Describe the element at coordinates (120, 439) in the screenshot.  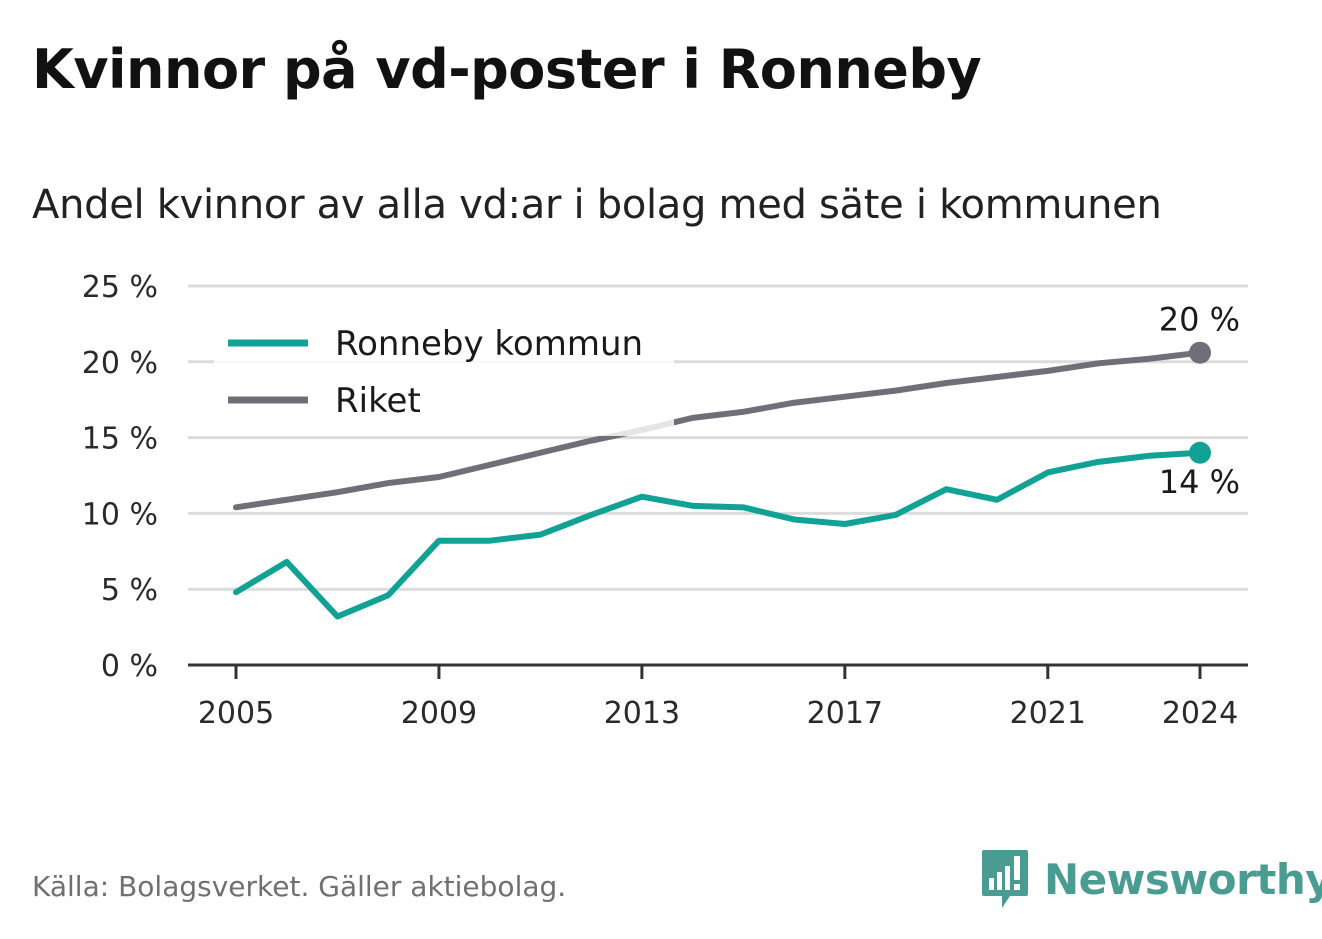
I see `y-tick-label: 15 %` at that location.